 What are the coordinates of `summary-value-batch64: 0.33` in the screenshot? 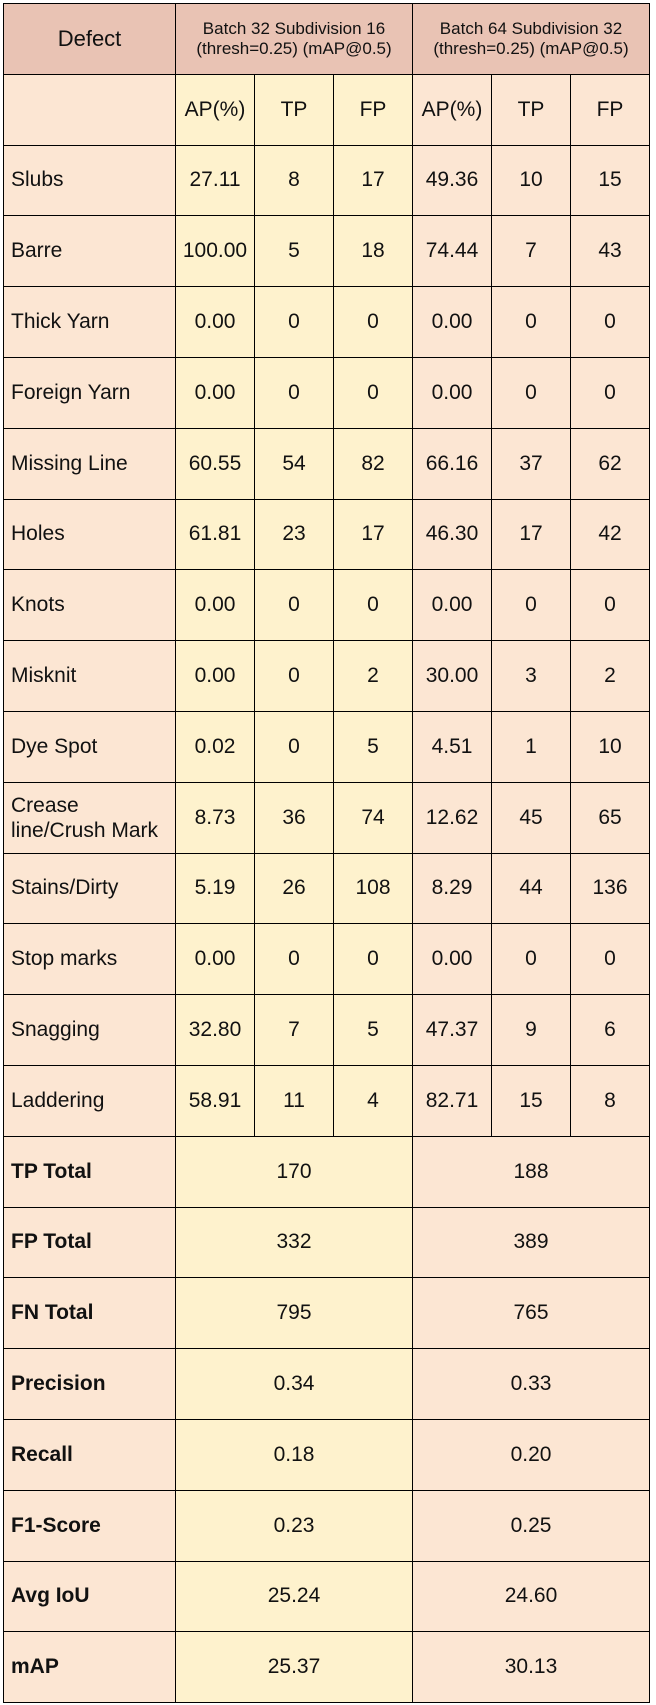 It's located at (531, 1384).